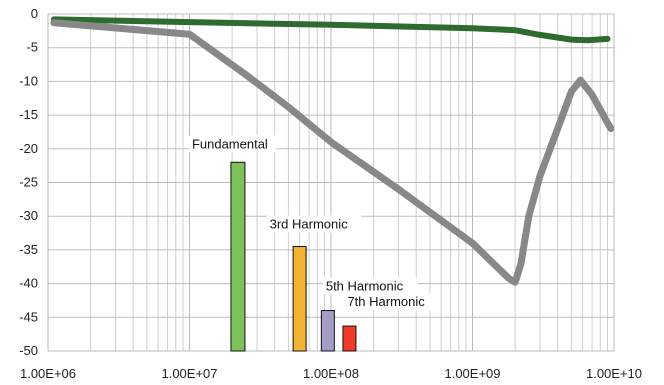 The height and width of the screenshot is (385, 664). Describe the element at coordinates (28, 350) in the screenshot. I see `y-tick-label: -50` at that location.